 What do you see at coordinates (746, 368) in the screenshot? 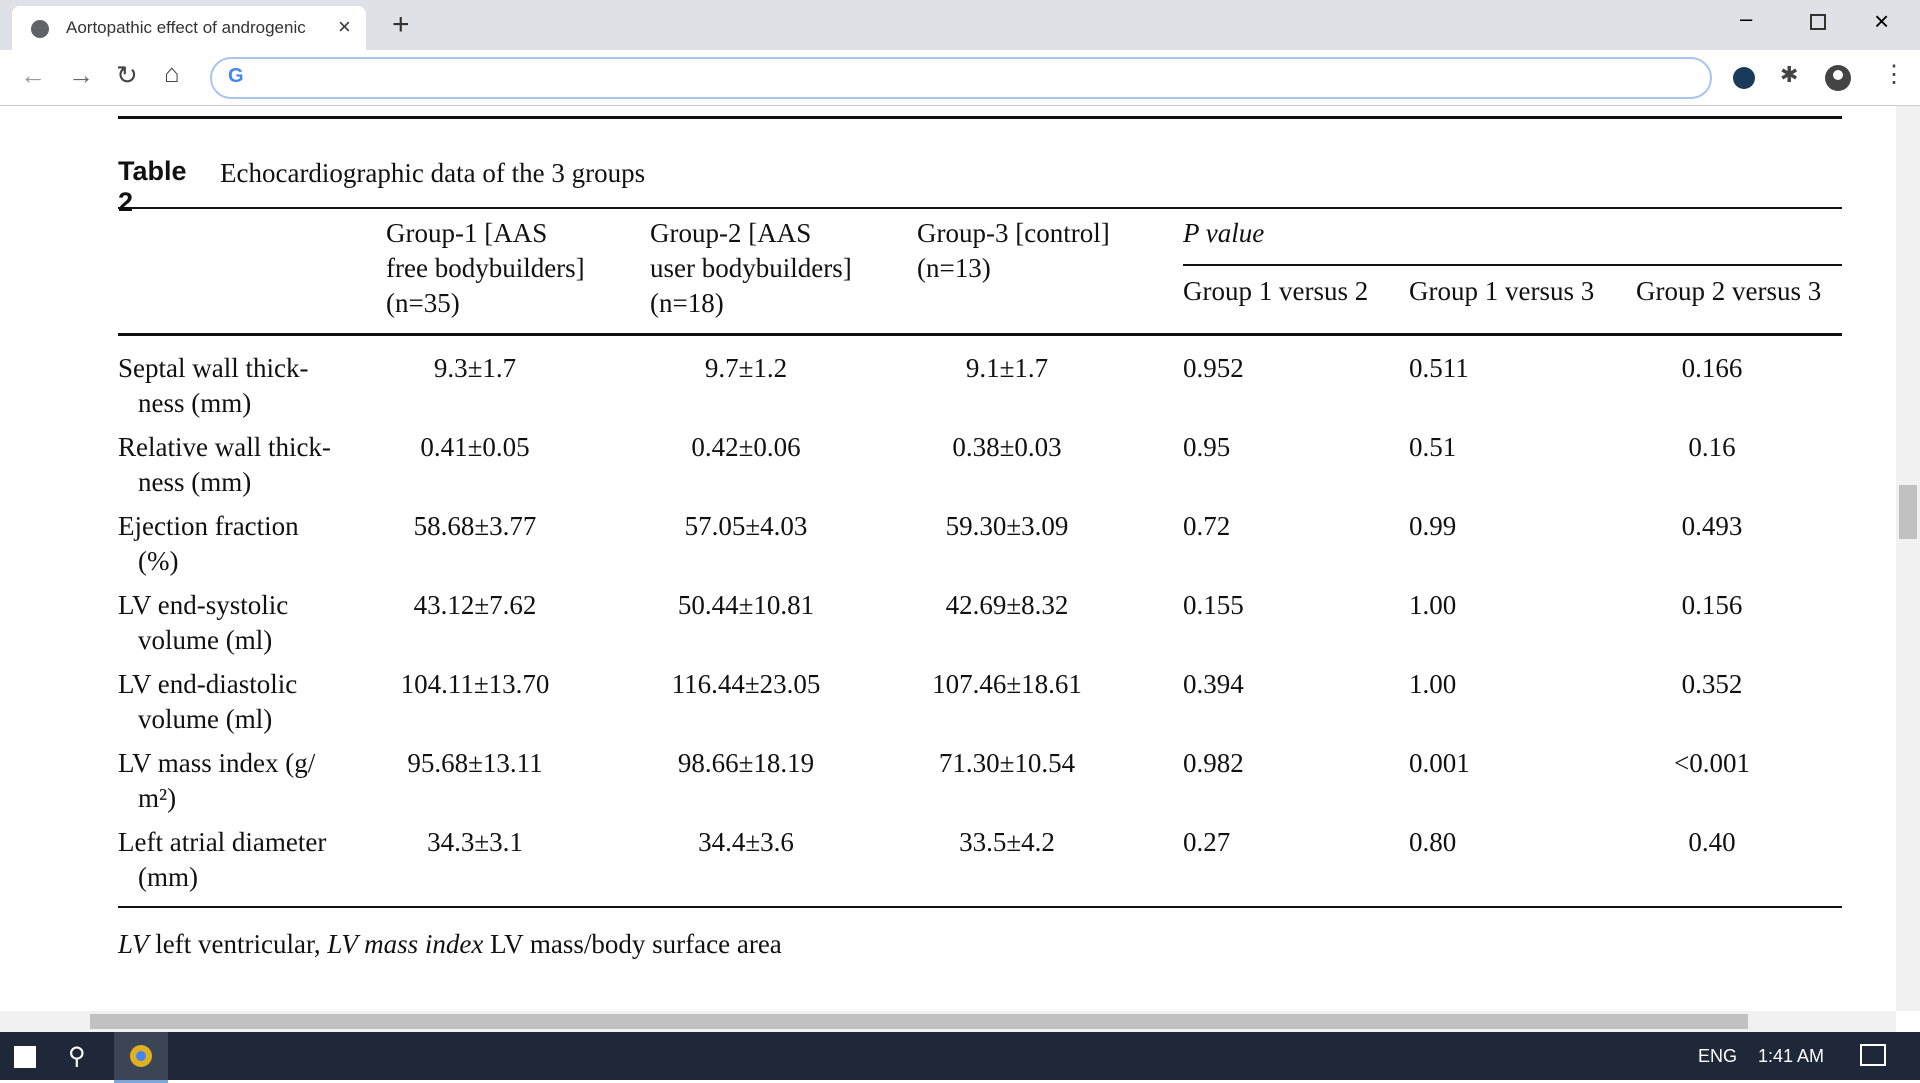
I see `cell: 9.7±1.2` at bounding box center [746, 368].